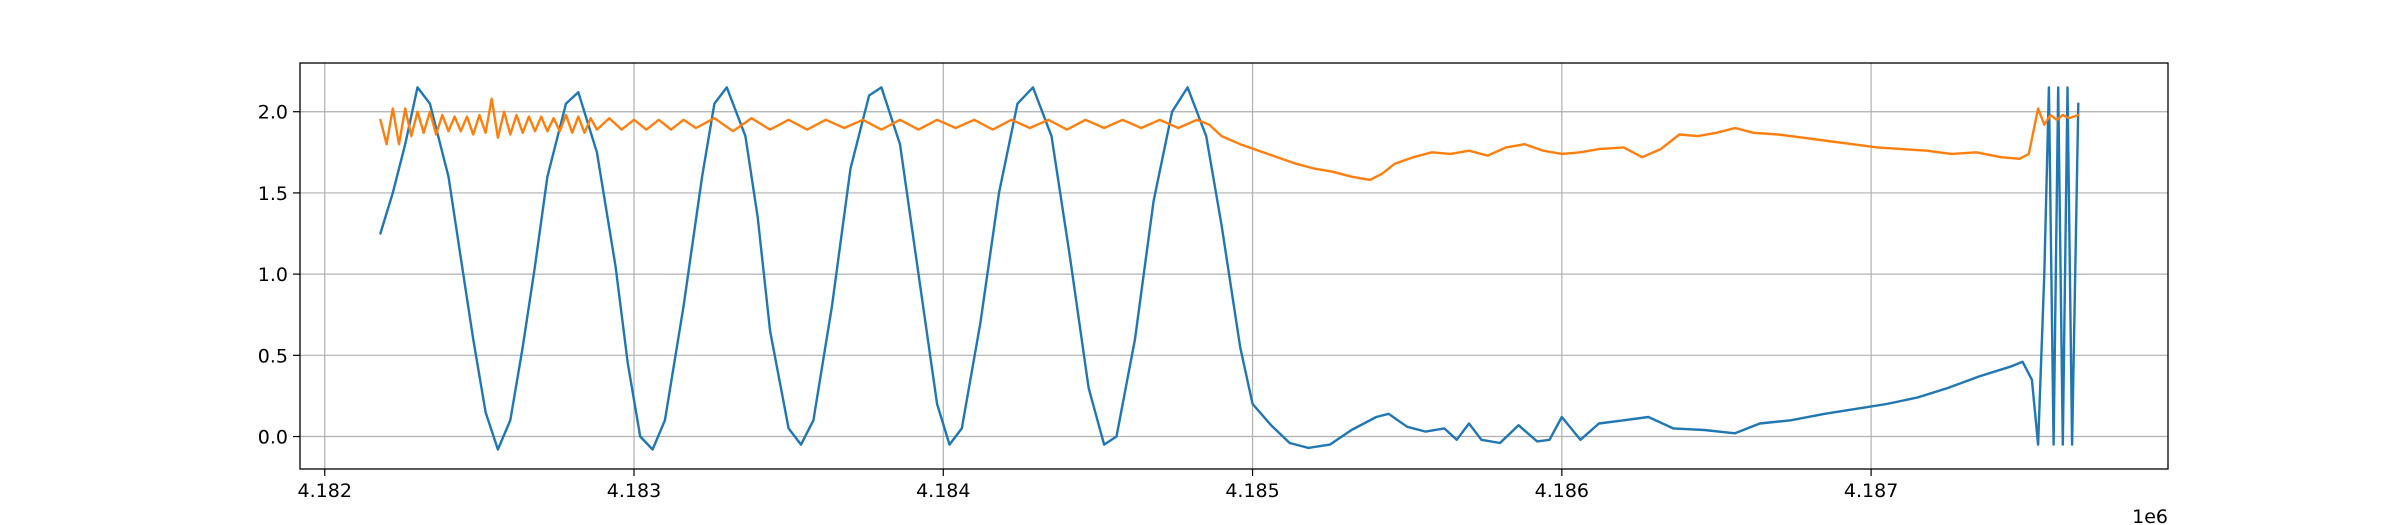 This screenshot has width=2400, height=525. What do you see at coordinates (273, 113) in the screenshot?
I see `y-tick-label: 2.0` at bounding box center [273, 113].